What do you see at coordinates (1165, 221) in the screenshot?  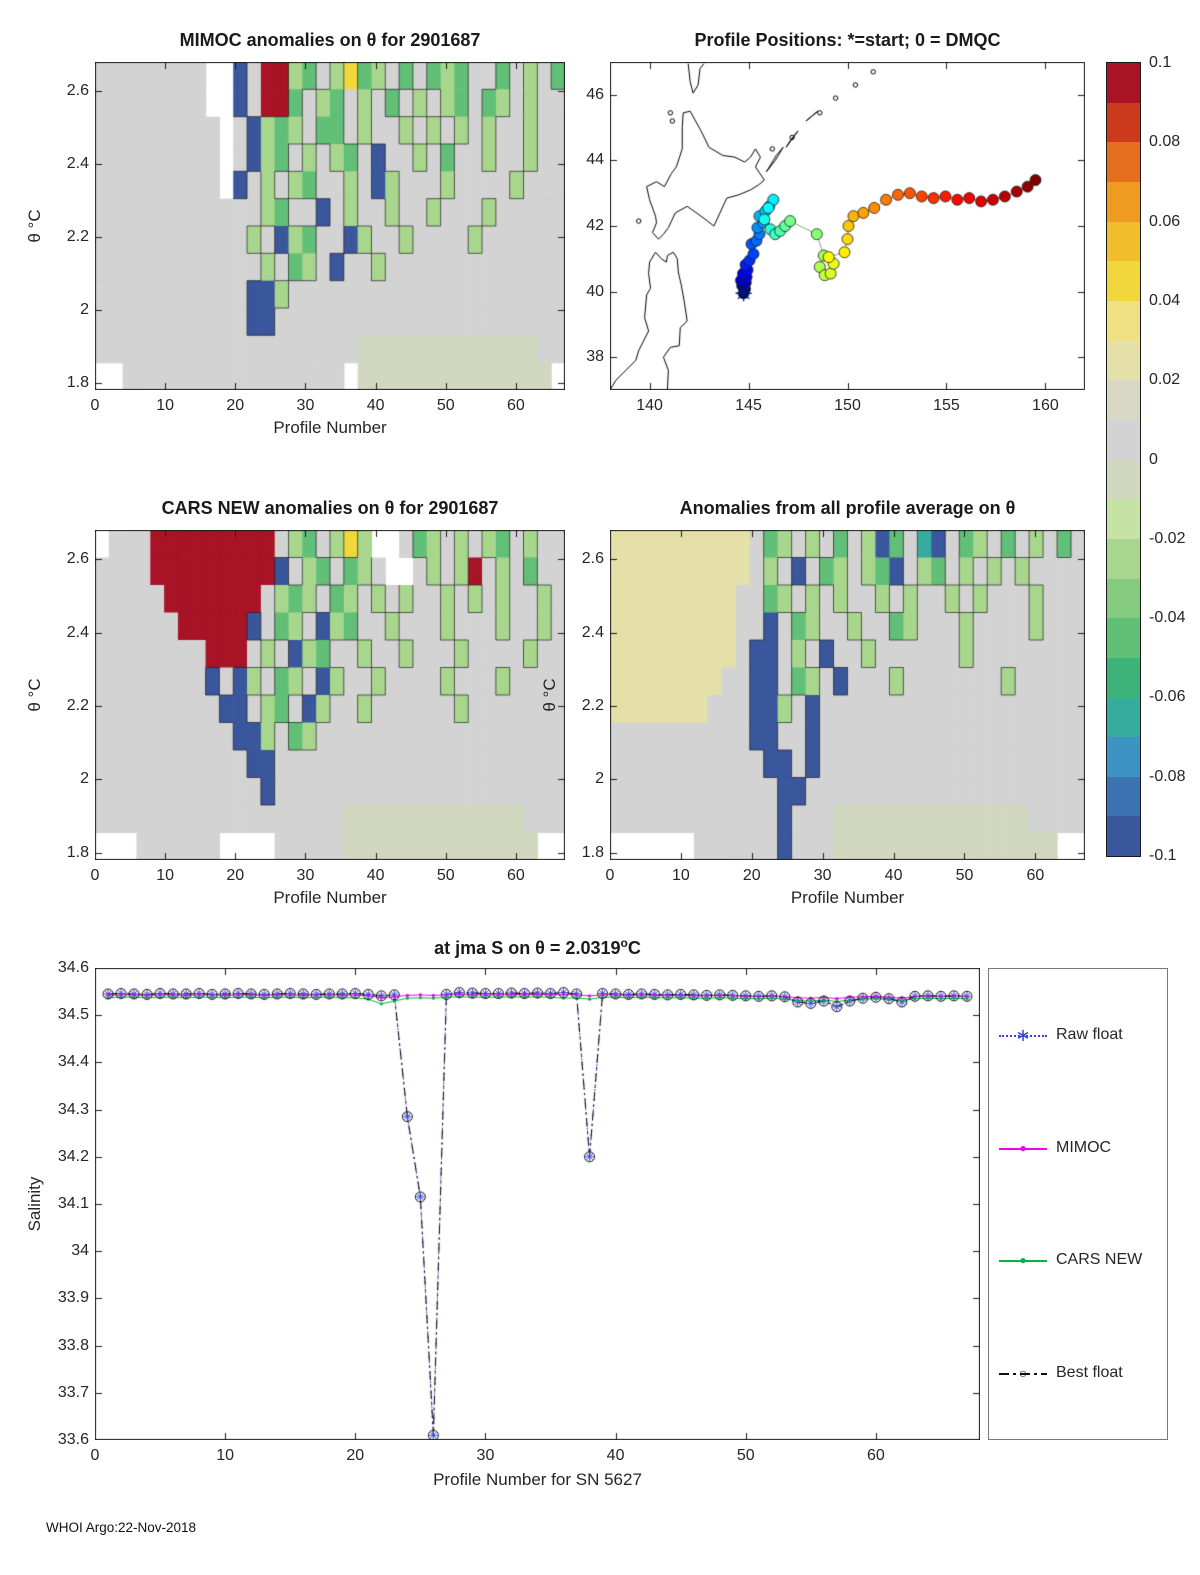 I see `colorbar-tick-label: 0.06` at bounding box center [1165, 221].